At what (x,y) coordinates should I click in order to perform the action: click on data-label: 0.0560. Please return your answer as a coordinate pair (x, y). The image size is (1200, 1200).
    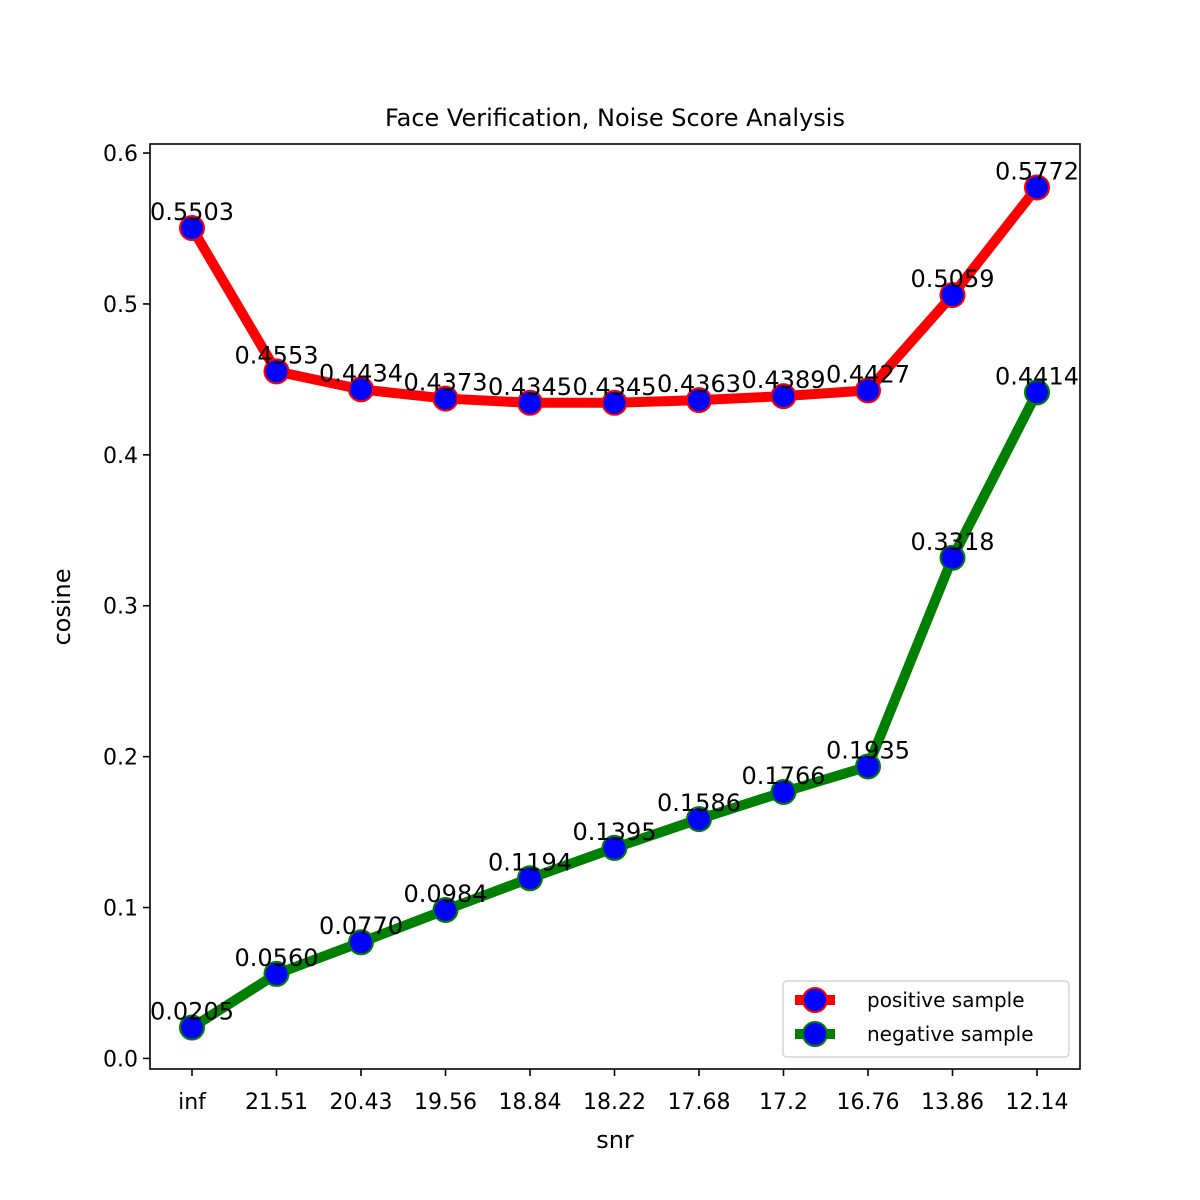
    Looking at the image, I should click on (277, 958).